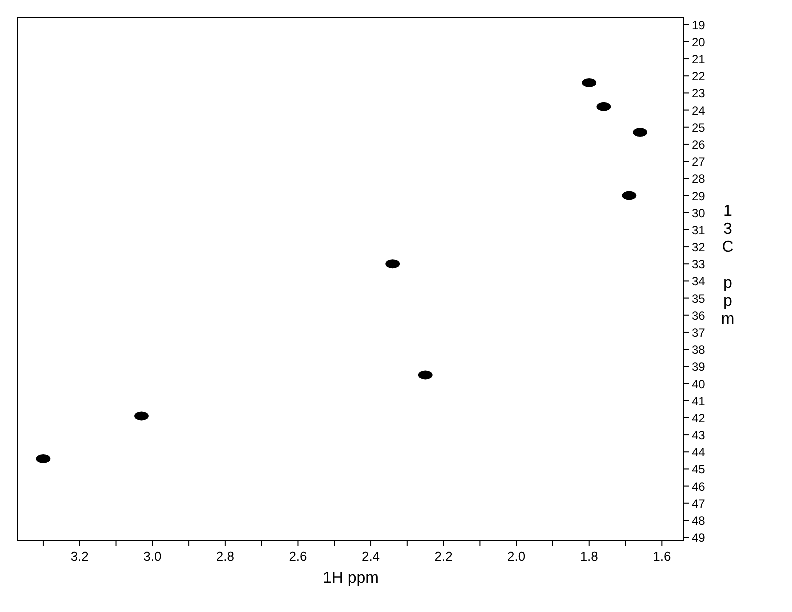 Image resolution: width=792 pixels, height=612 pixels. I want to click on x-tick-label: 3.2, so click(79, 556).